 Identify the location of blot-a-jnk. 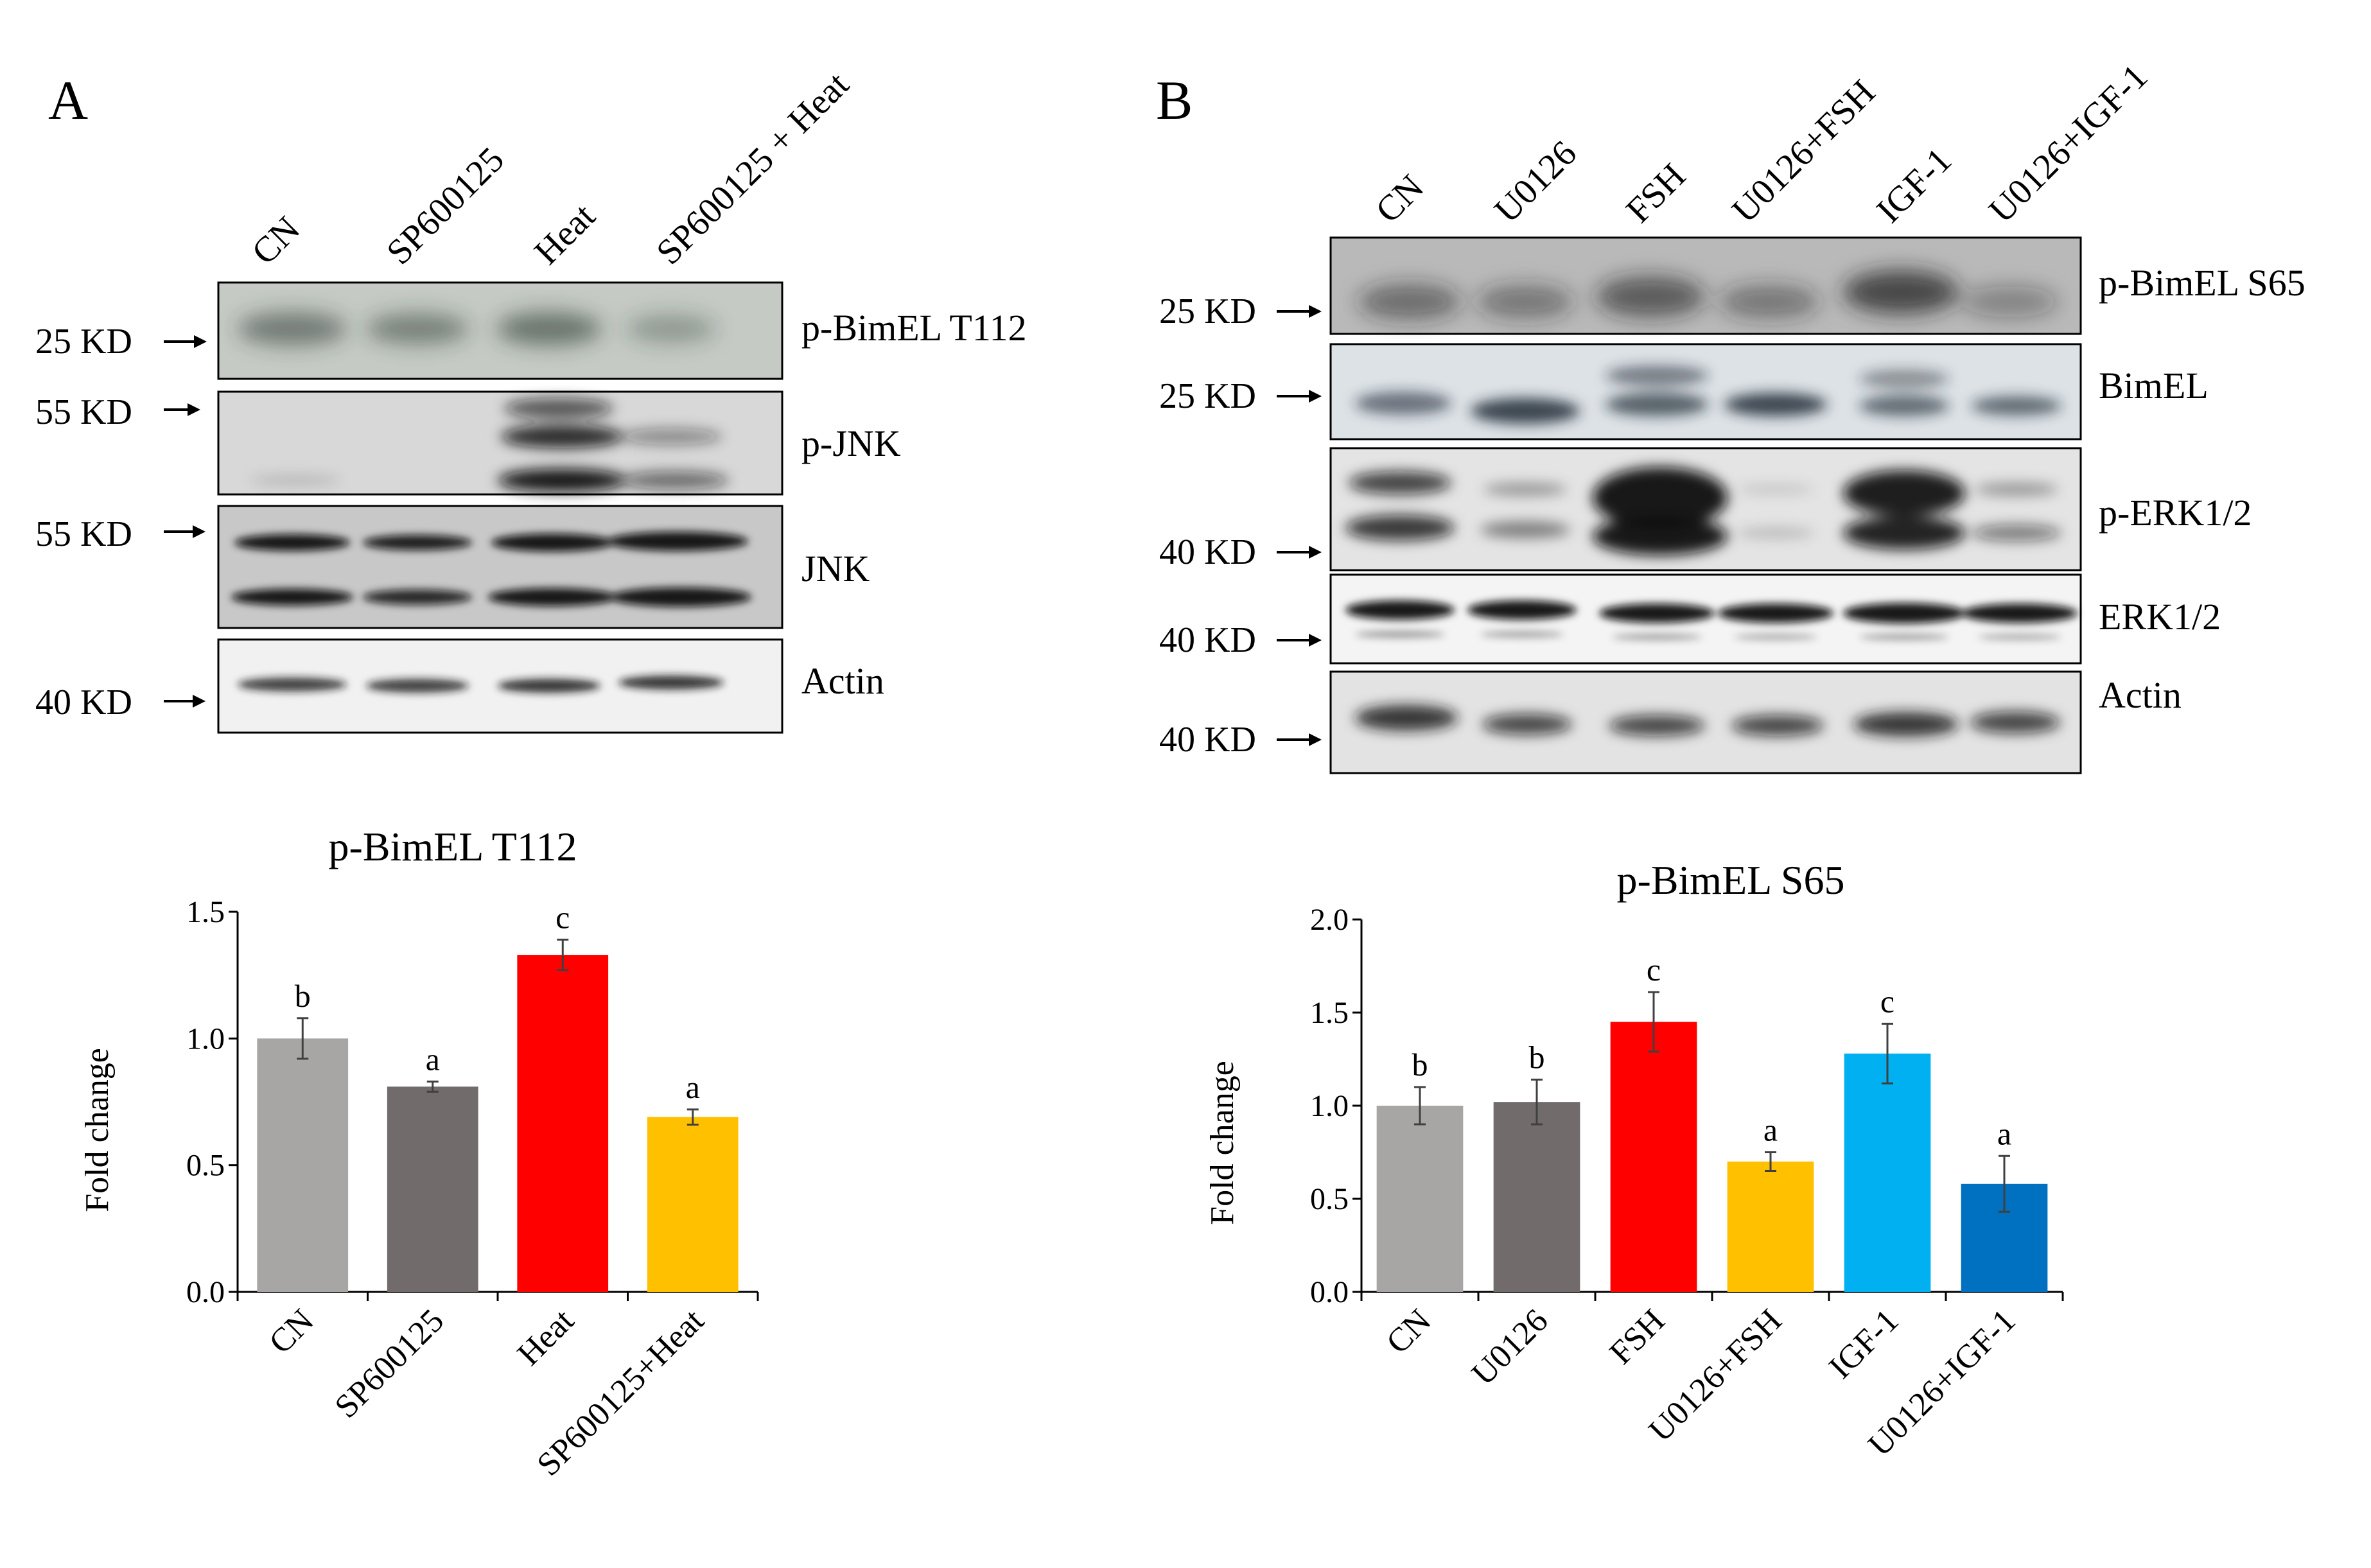
(500, 567).